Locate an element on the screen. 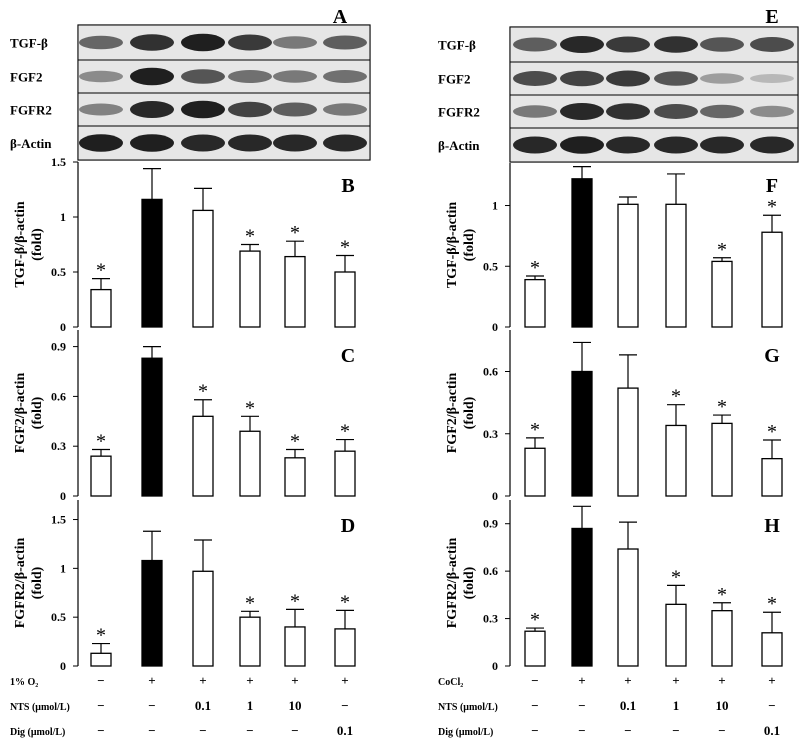  blot-row: FGFR2 is located at coordinates (618, 111).